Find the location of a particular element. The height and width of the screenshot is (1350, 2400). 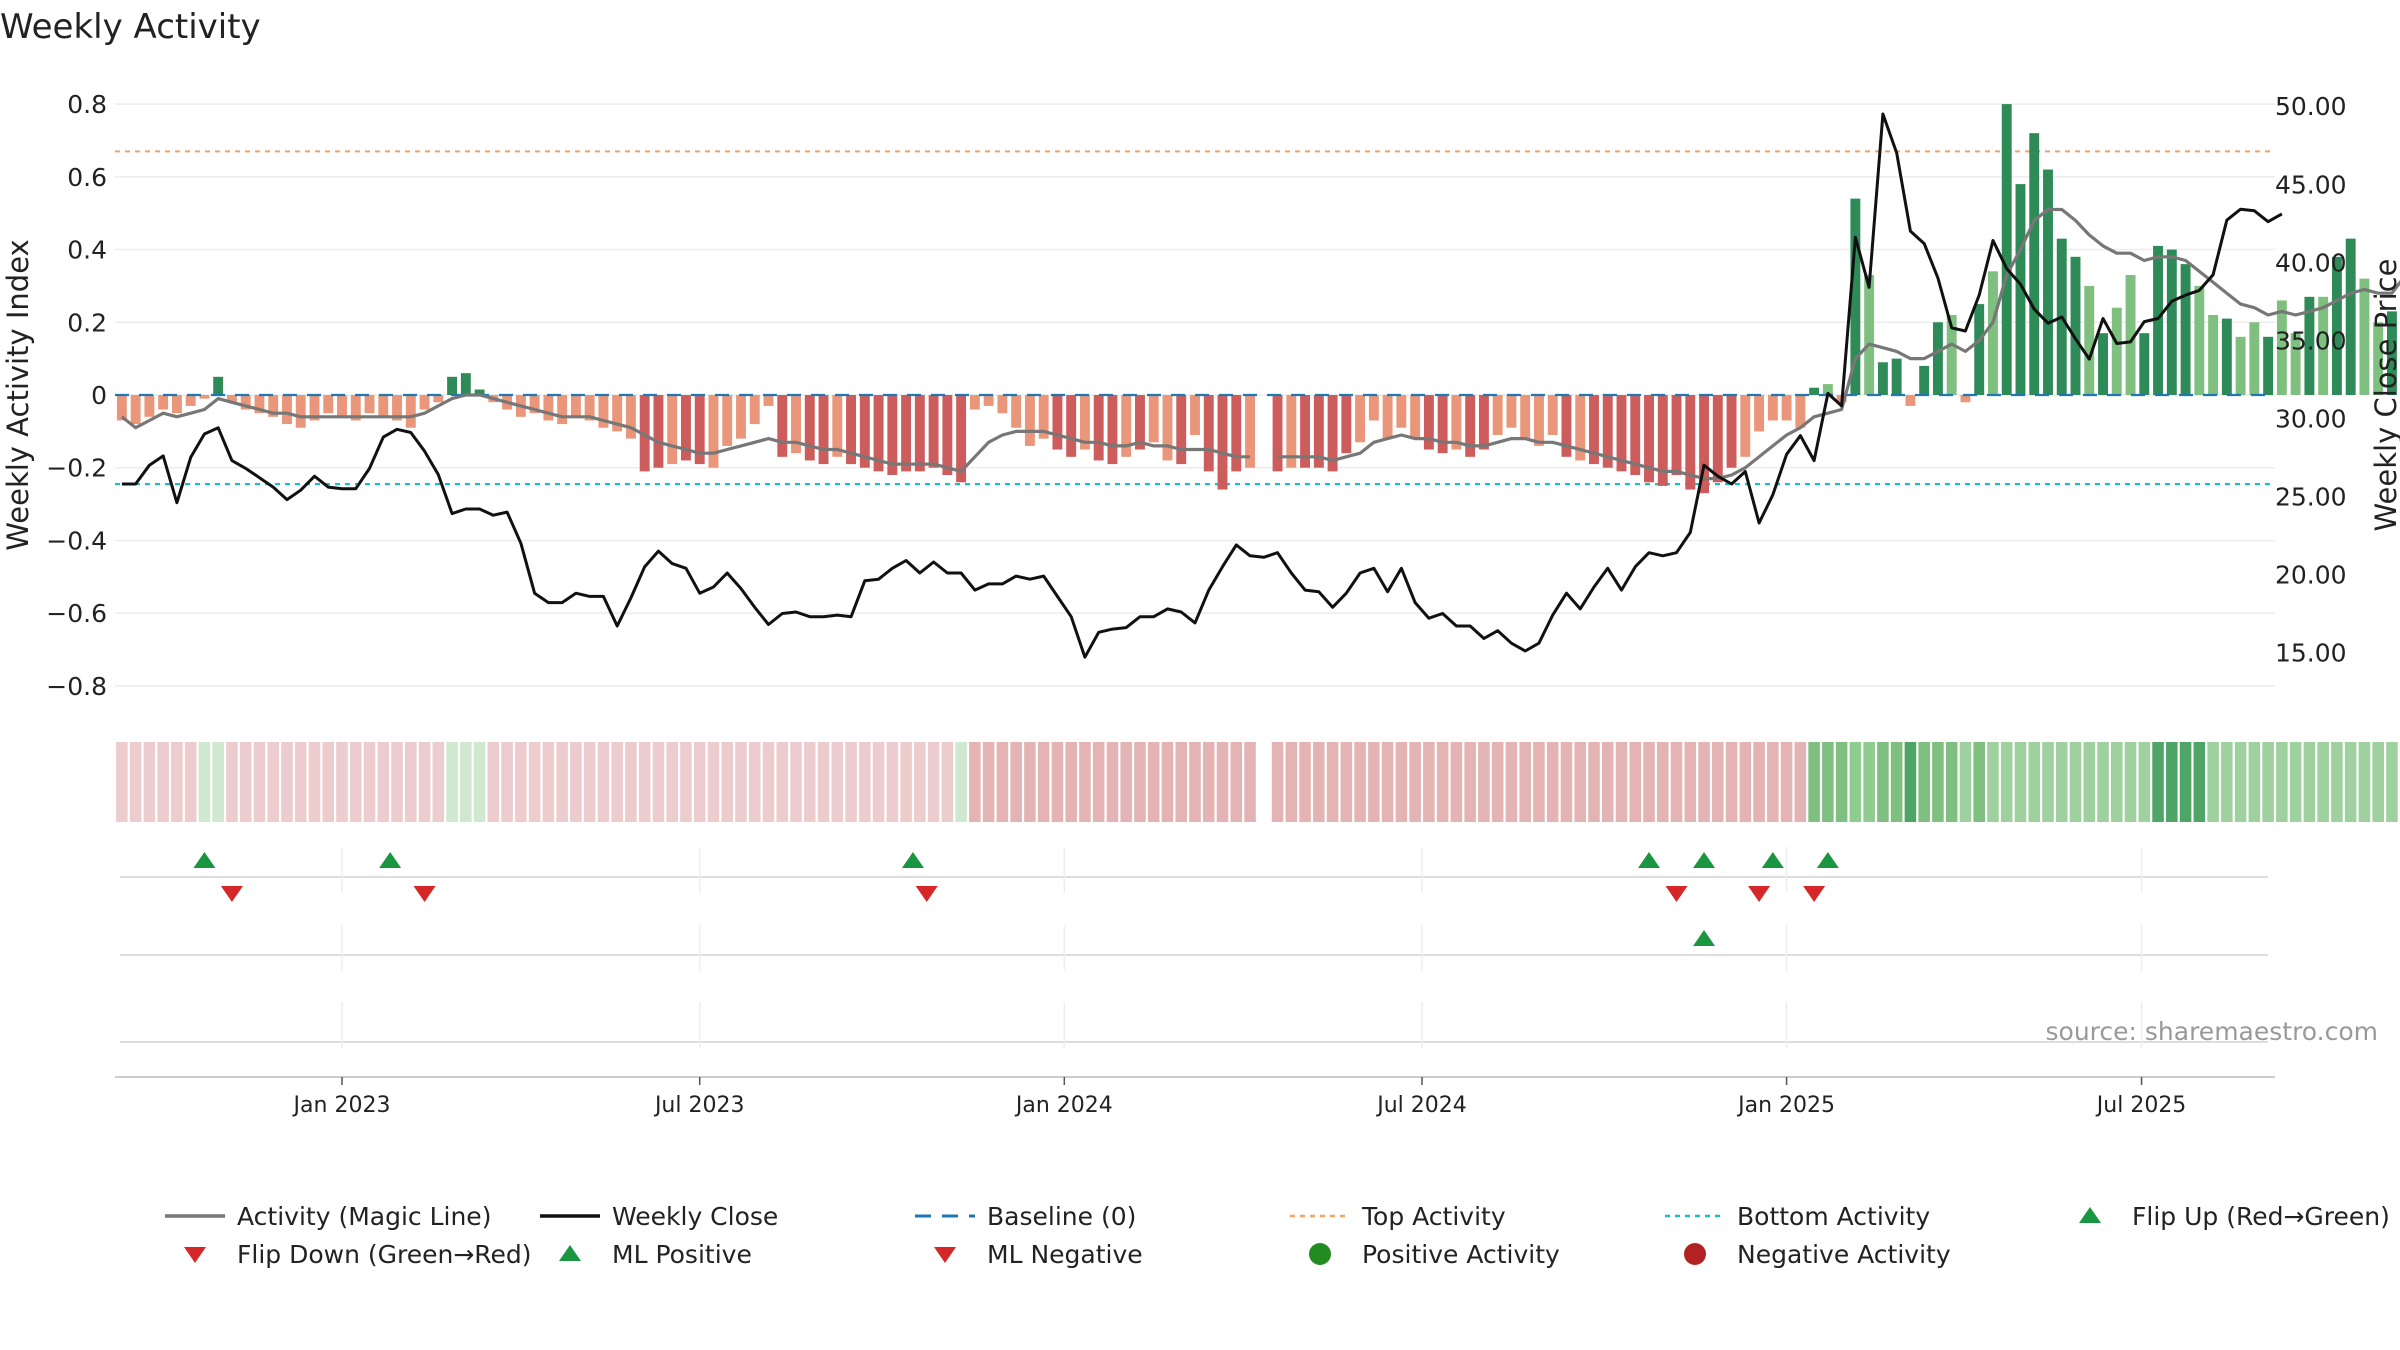

right-tick-label: 45.00 is located at coordinates (2311, 184).